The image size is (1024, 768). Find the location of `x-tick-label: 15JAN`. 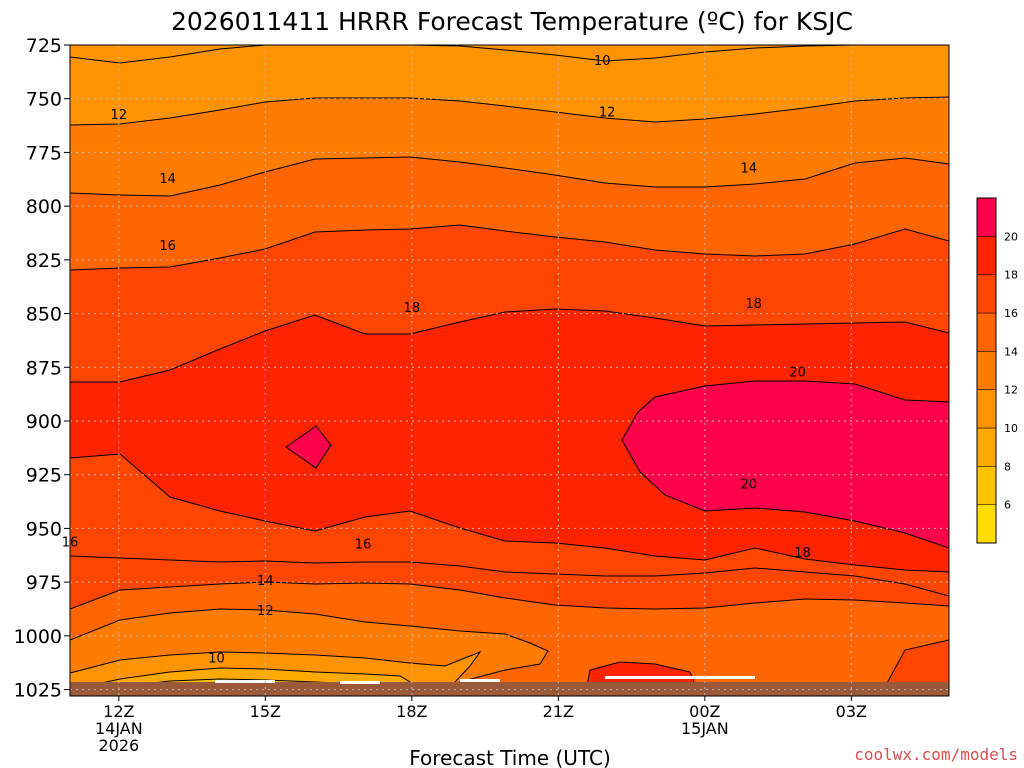

x-tick-label: 15JAN is located at coordinates (705, 728).